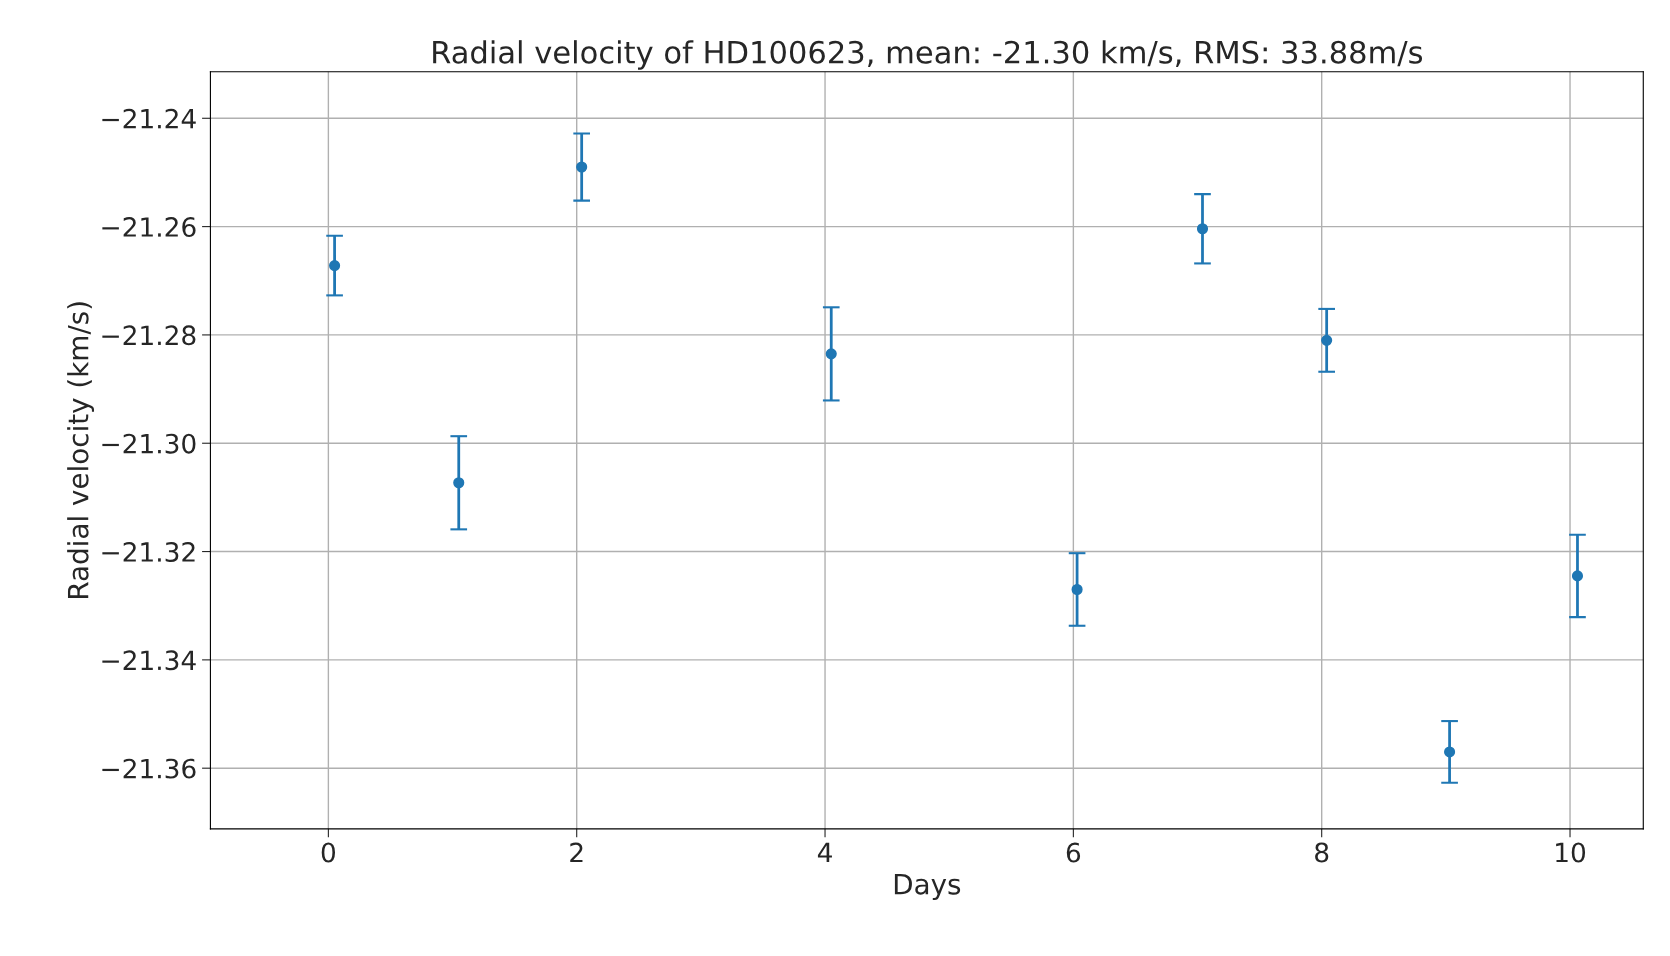 The height and width of the screenshot is (956, 1670). What do you see at coordinates (576, 852) in the screenshot?
I see `x-tick-label: 2` at bounding box center [576, 852].